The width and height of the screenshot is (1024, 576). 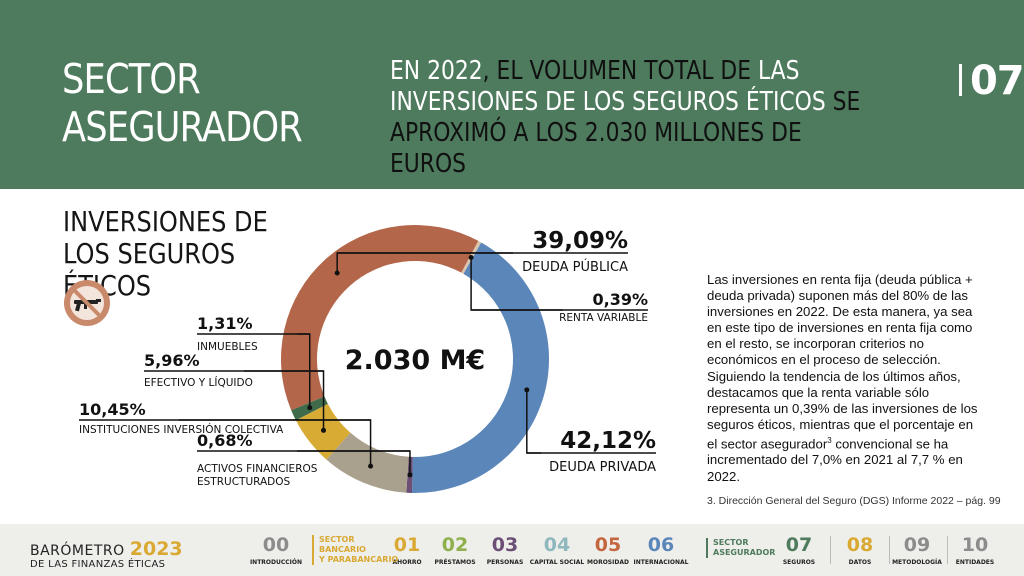 I want to click on section-heading-line1: SECTOR, so click(x=131, y=79).